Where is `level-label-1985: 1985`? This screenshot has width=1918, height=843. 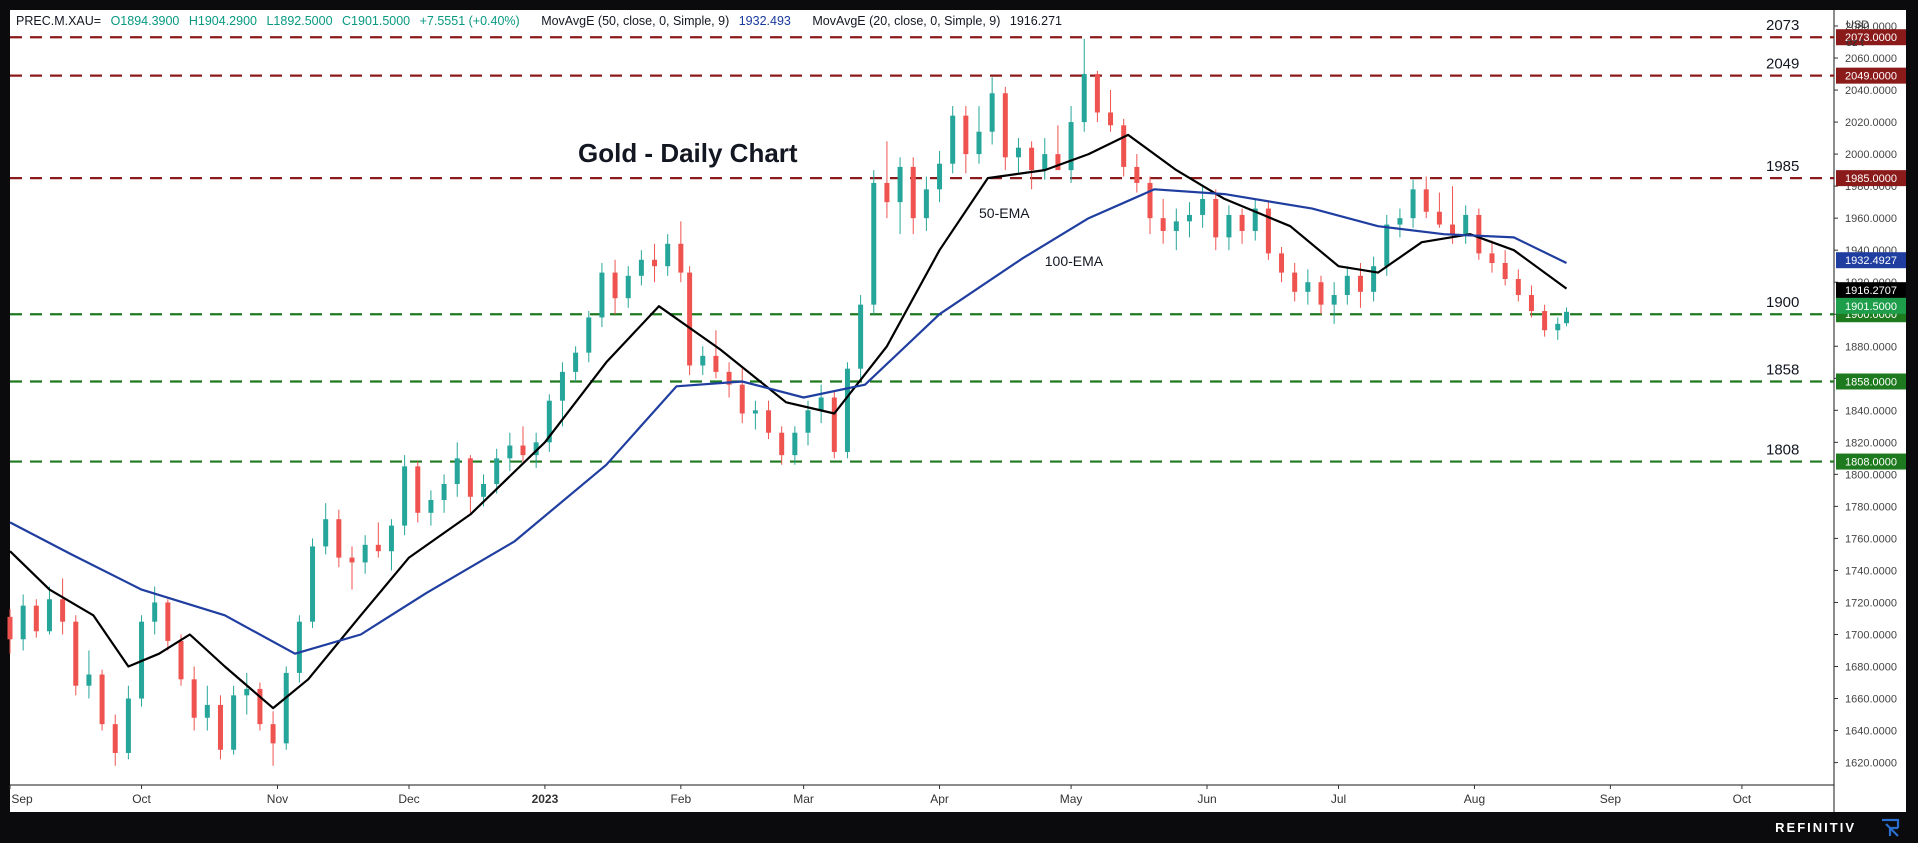
level-label-1985: 1985 is located at coordinates (1782, 166).